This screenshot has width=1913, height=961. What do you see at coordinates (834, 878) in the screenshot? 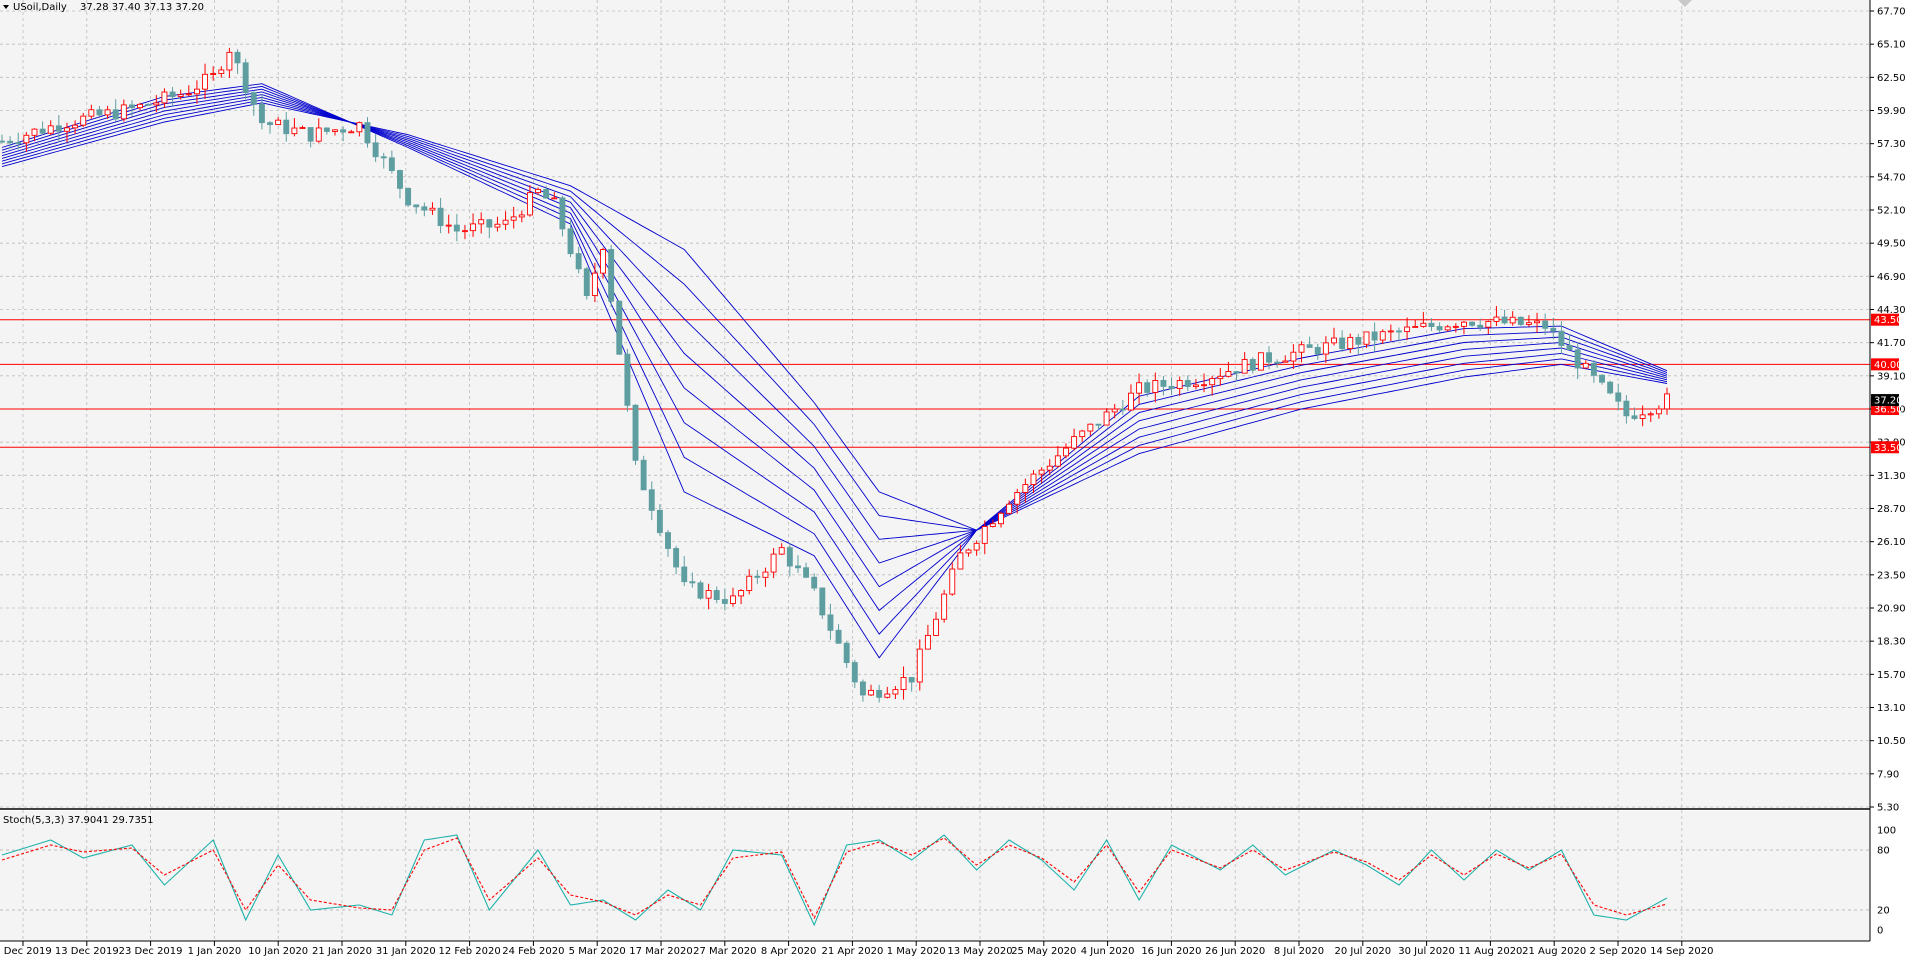
I see `stoch-signal-line` at bounding box center [834, 878].